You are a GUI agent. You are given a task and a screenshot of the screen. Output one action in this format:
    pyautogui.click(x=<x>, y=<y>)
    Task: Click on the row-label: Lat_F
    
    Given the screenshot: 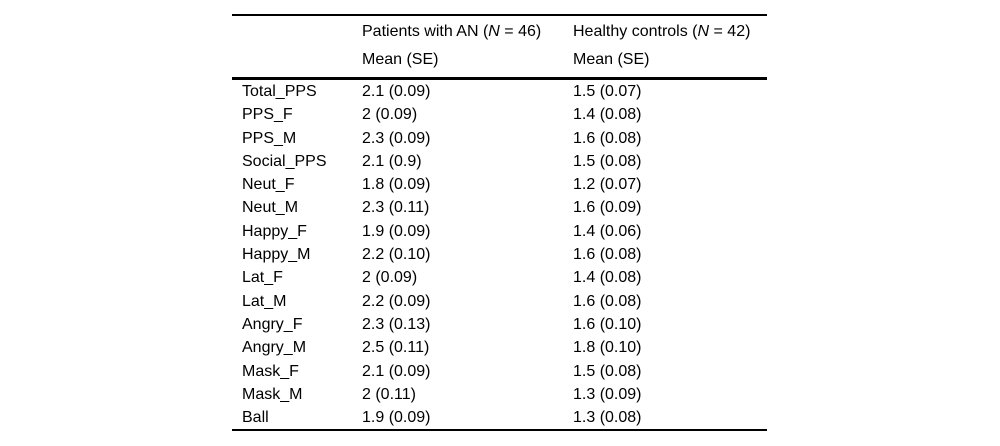 What is the action you would take?
    pyautogui.click(x=262, y=278)
    